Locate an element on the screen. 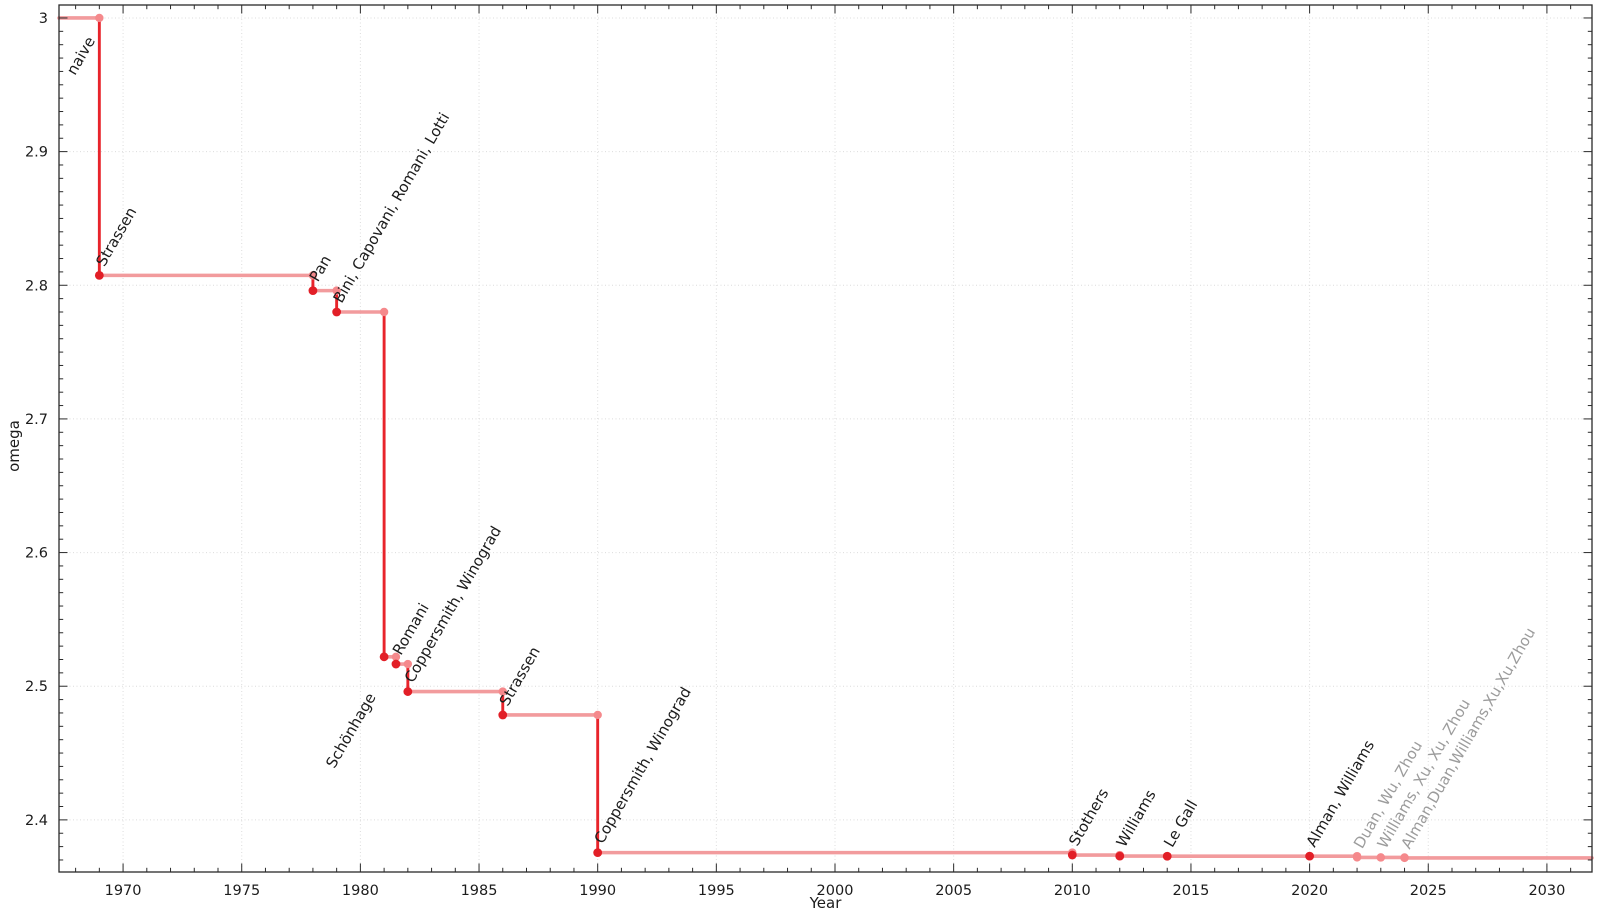 The width and height of the screenshot is (1600, 920). point-label: Alman,Duan,Williams,Xu,Xu,Zhou is located at coordinates (1468, 738).